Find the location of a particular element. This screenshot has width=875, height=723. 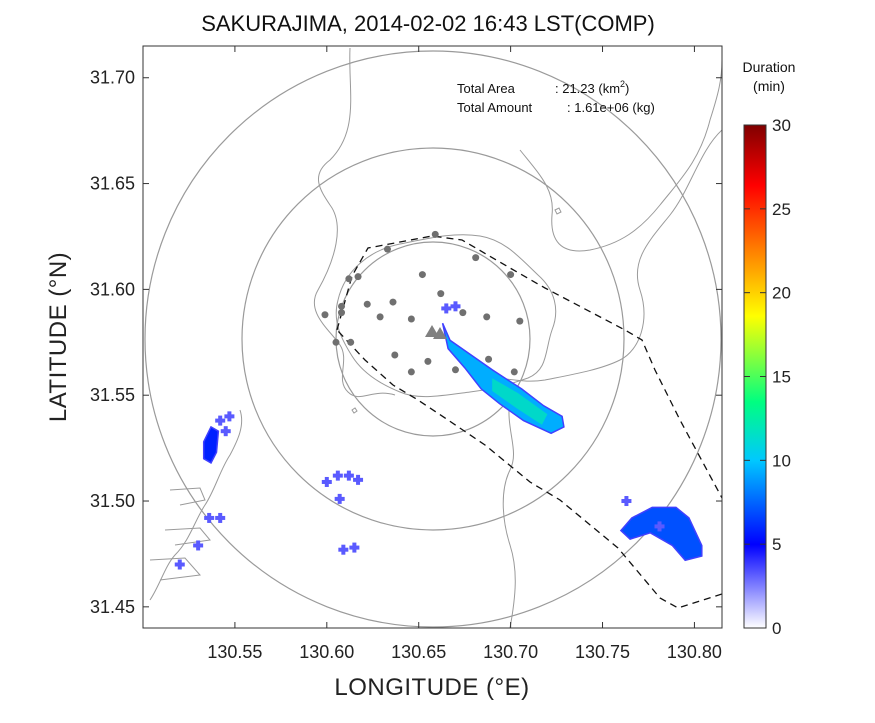

total-area-close: ) is located at coordinates (627, 88).